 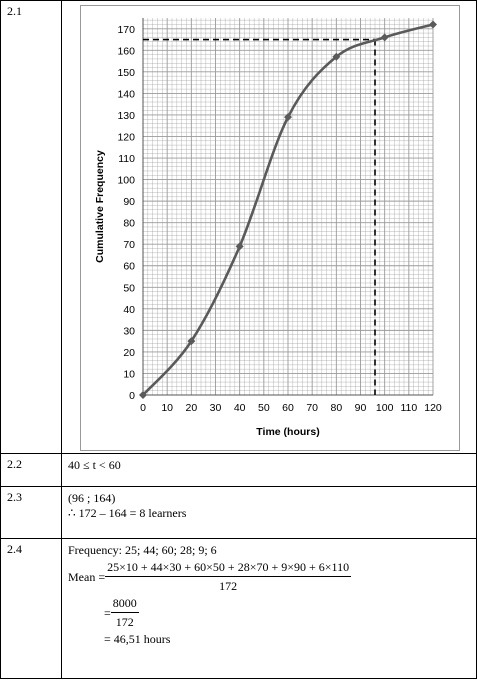 What do you see at coordinates (238, 470) in the screenshot?
I see `row-2-2: 2.2 40 ≤ t < 60` at bounding box center [238, 470].